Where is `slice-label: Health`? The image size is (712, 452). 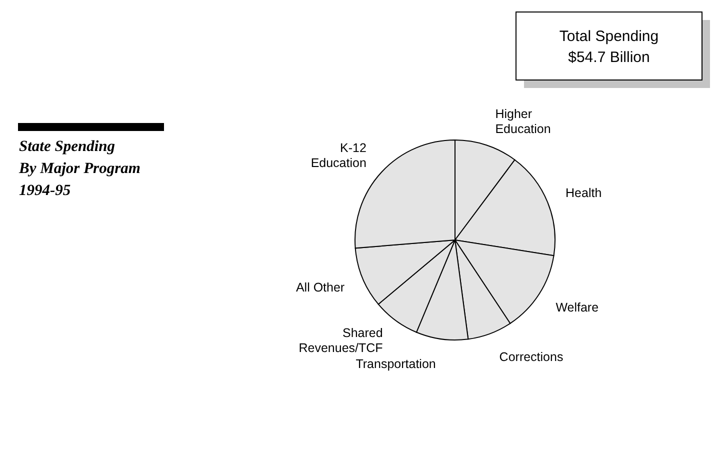
slice-label: Health is located at coordinates (584, 193).